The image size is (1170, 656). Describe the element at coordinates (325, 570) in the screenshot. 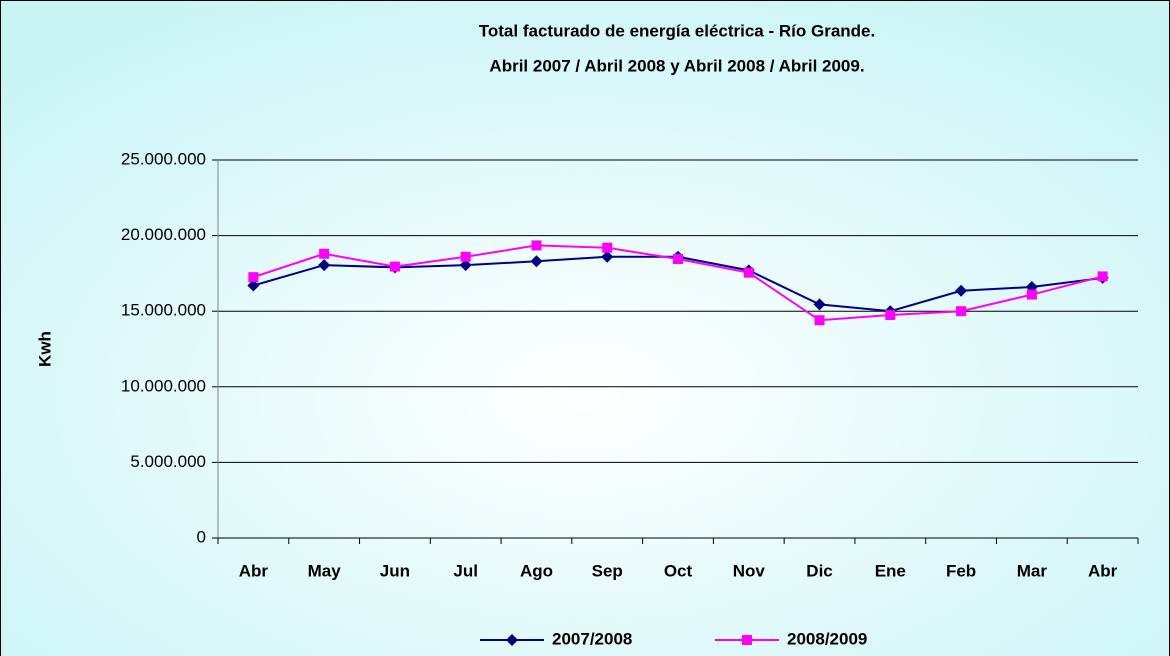

I see `x-tick-label: May` at that location.